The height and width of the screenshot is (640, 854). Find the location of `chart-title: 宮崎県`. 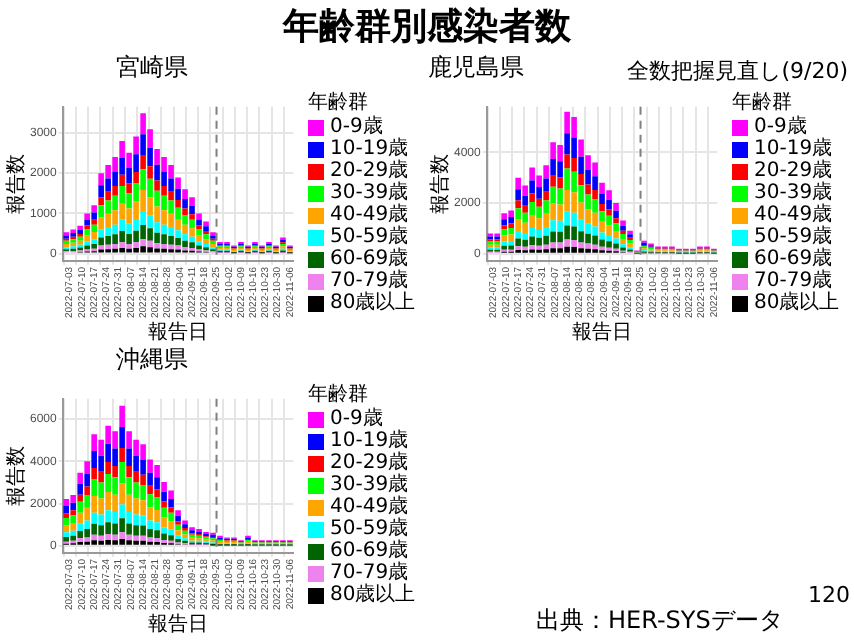

chart-title: 宮崎県 is located at coordinates (152, 67).